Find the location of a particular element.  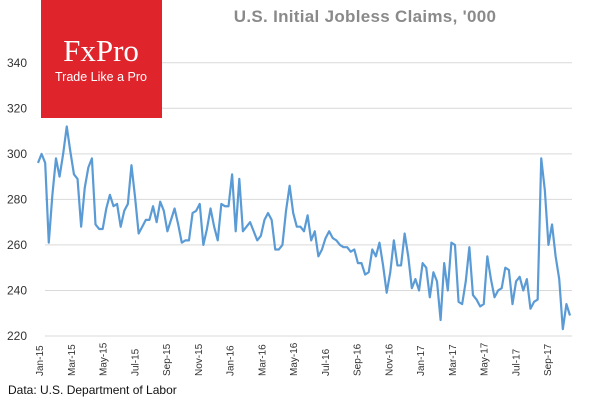

x-tick-label: Mar-15 is located at coordinates (72, 360).